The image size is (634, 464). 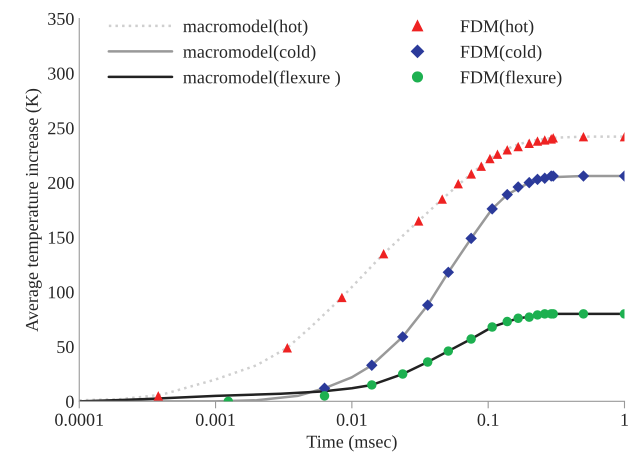 I want to click on x-tick-label: 1, so click(x=625, y=420).